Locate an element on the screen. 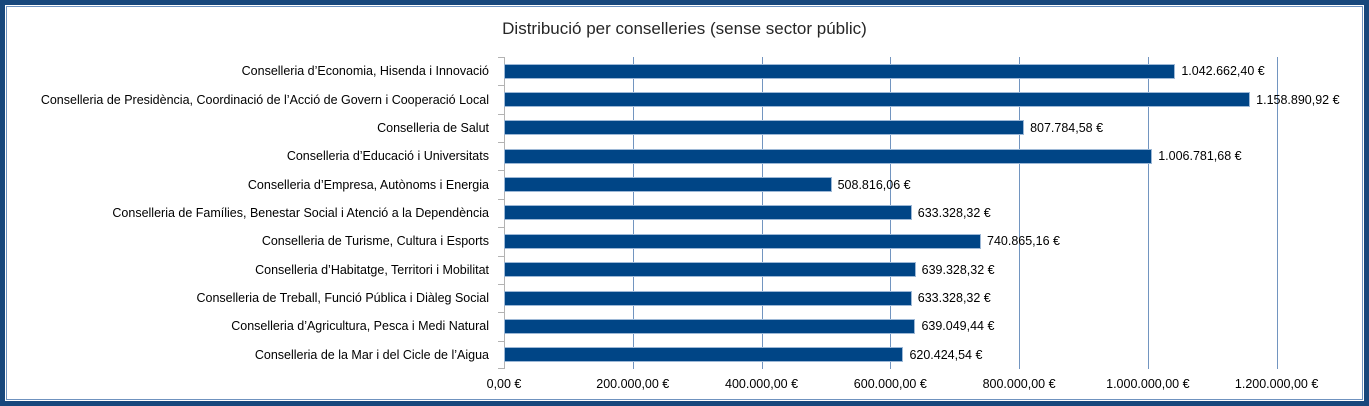 The width and height of the screenshot is (1369, 406). bar-row: 1.158.890,92 € is located at coordinates (922, 99).